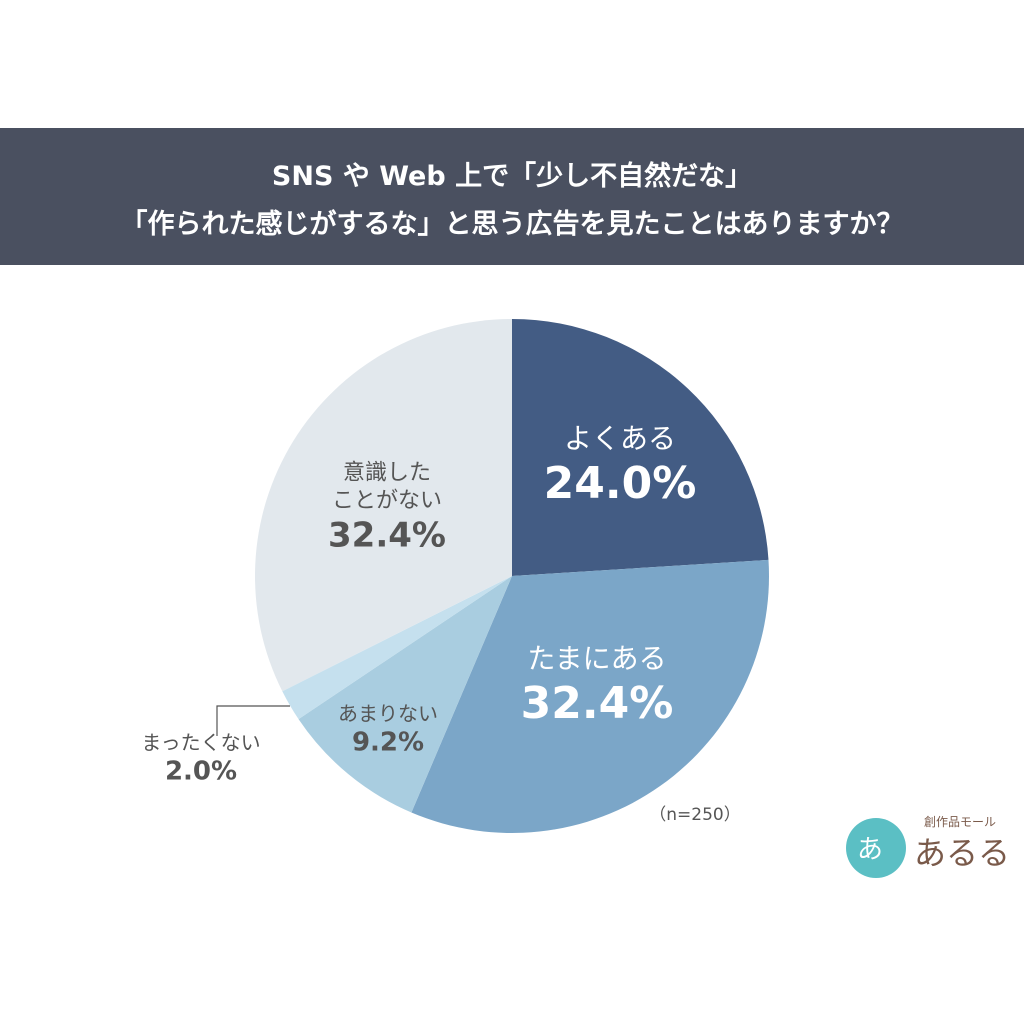 The width and height of the screenshot is (1024, 1024). What do you see at coordinates (386, 486) in the screenshot?
I see `category-label: 意識した ことがない` at bounding box center [386, 486].